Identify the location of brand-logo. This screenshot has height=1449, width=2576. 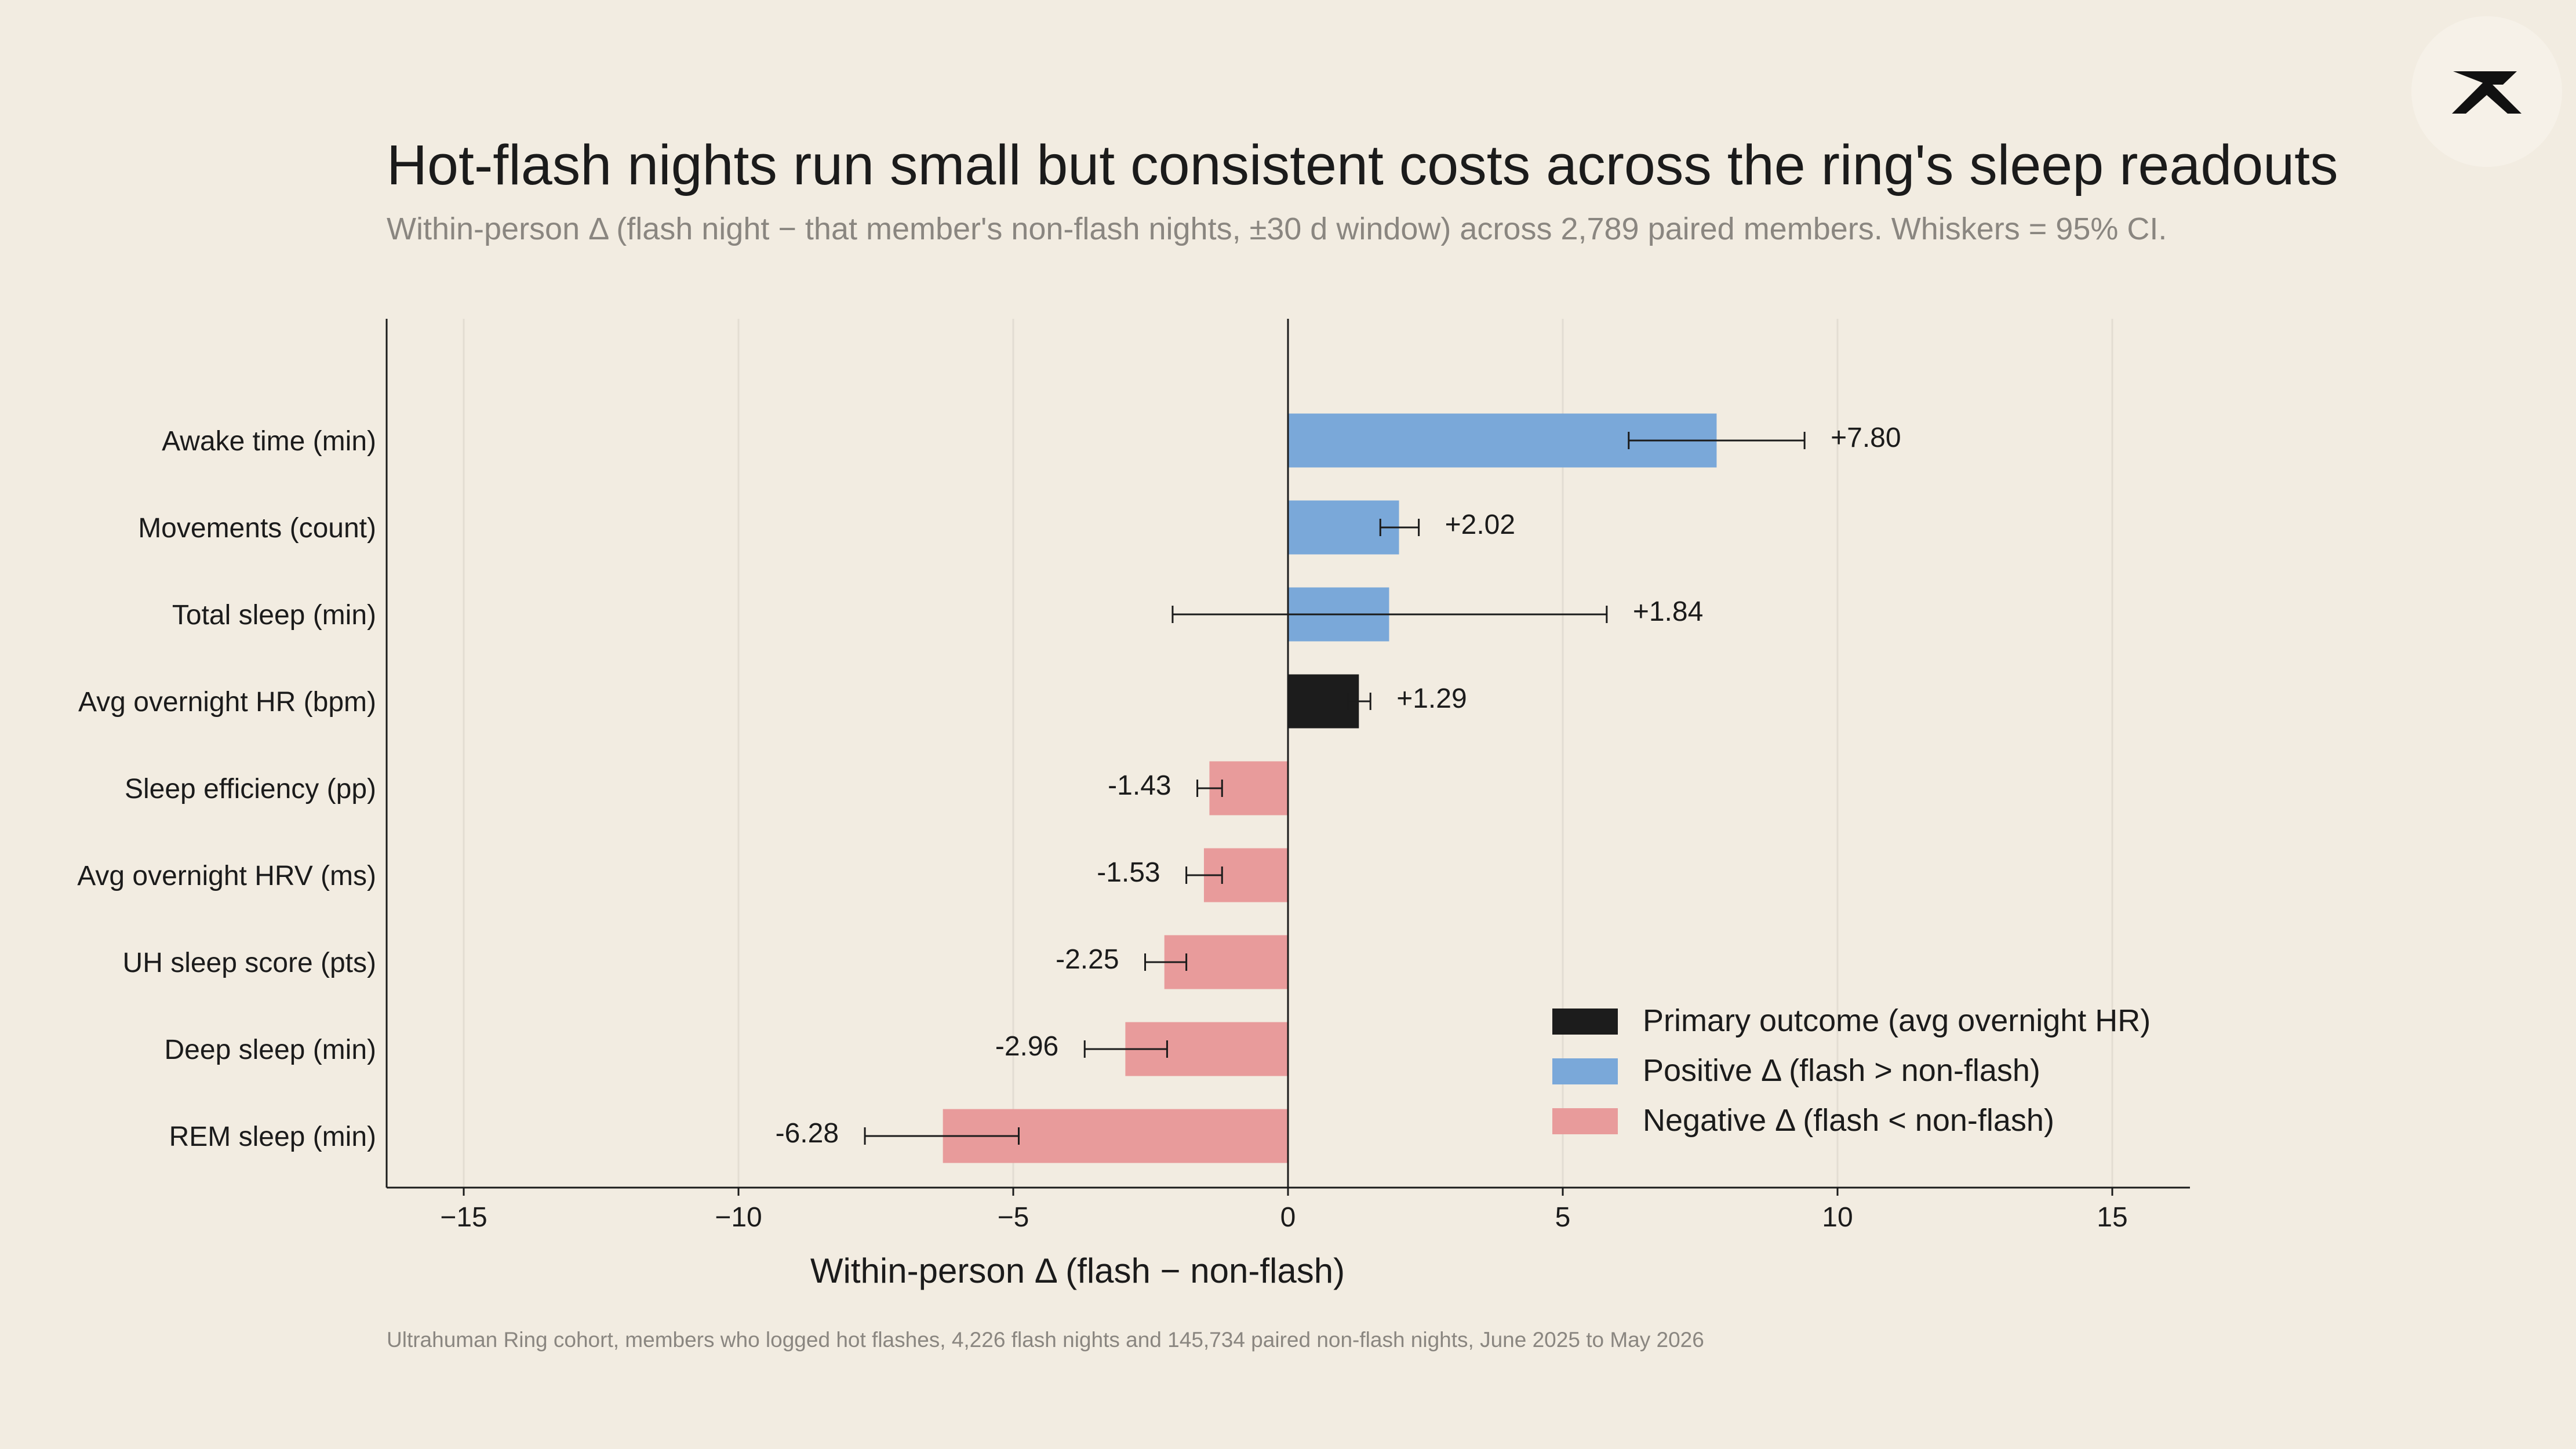
(2486, 92).